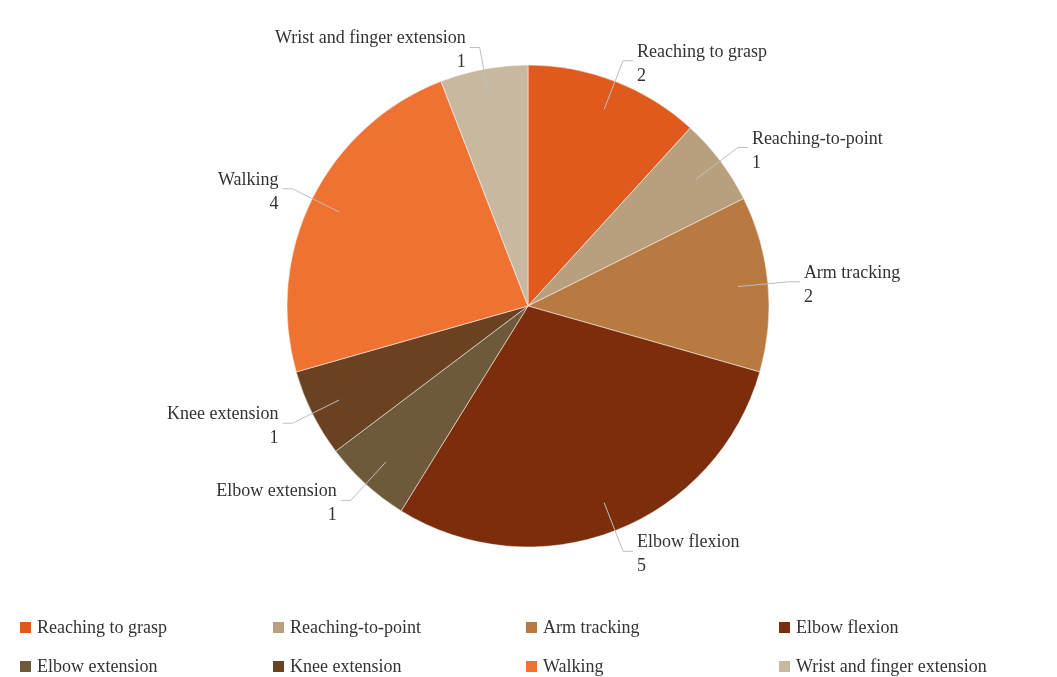 This screenshot has height=677, width=1057. Describe the element at coordinates (688, 541) in the screenshot. I see `slice-label: Elbow flexion` at that location.